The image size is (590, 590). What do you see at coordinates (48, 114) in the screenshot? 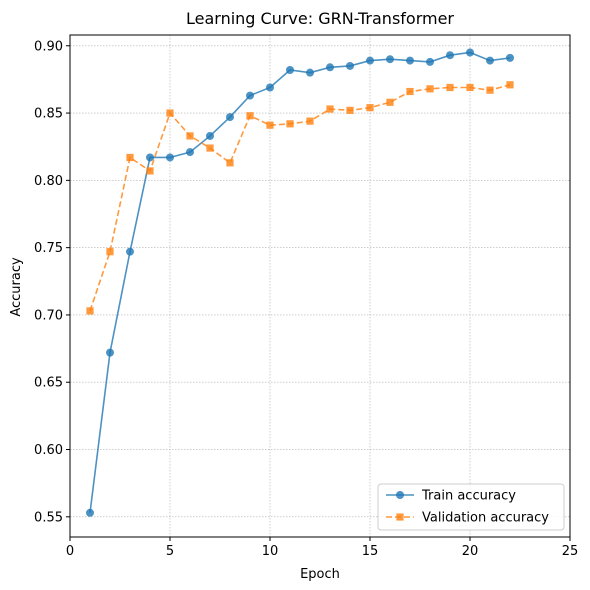
I see `y-tick-label: 0.85` at bounding box center [48, 114].